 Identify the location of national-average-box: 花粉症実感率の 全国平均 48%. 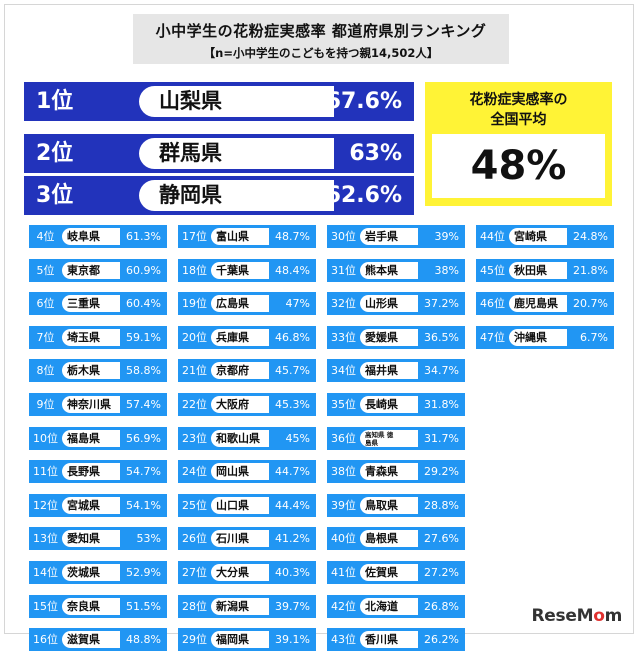
(518, 144).